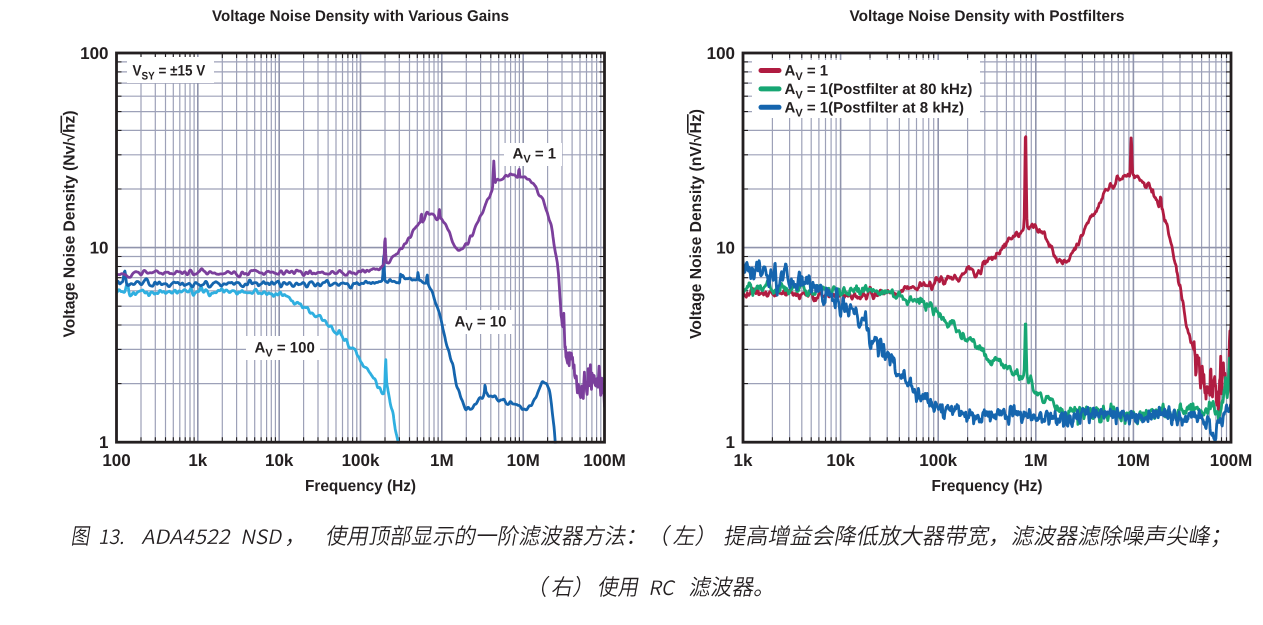 This screenshot has height=625, width=1263. Describe the element at coordinates (285, 350) in the screenshot. I see `svg-text: AV = 100` at that location.